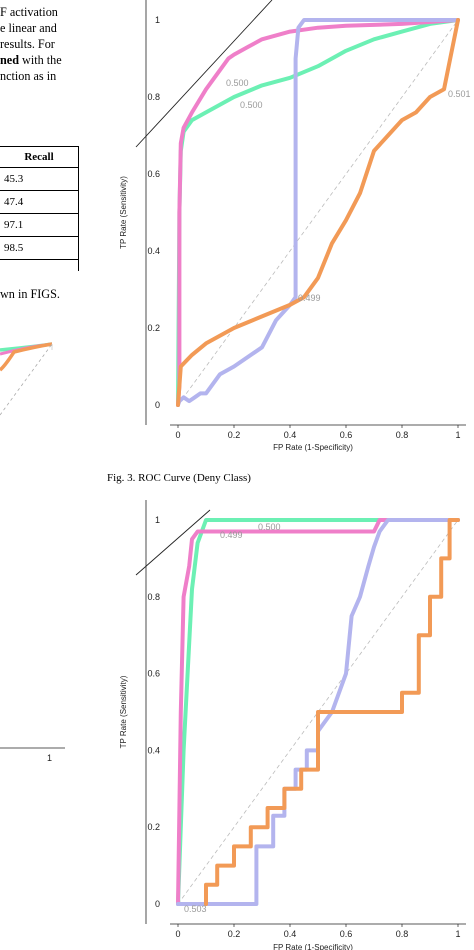 The height and width of the screenshot is (950, 474). What do you see at coordinates (9, 60) in the screenshot?
I see `bold-fragment: ned` at bounding box center [9, 60].